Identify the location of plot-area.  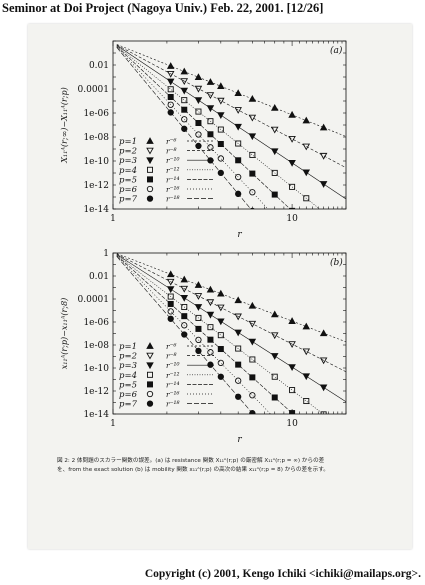
(231, 333).